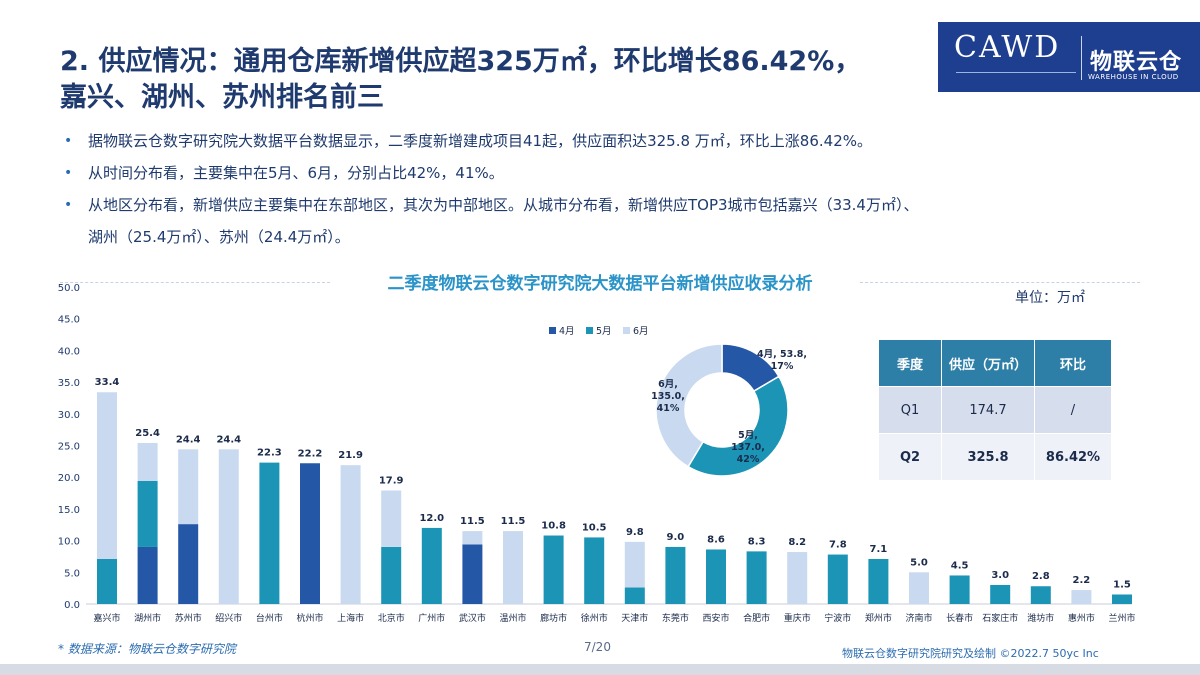 This screenshot has height=675, width=1200. What do you see at coordinates (147, 433) in the screenshot?
I see `bar-value-label: 25.4` at bounding box center [147, 433].